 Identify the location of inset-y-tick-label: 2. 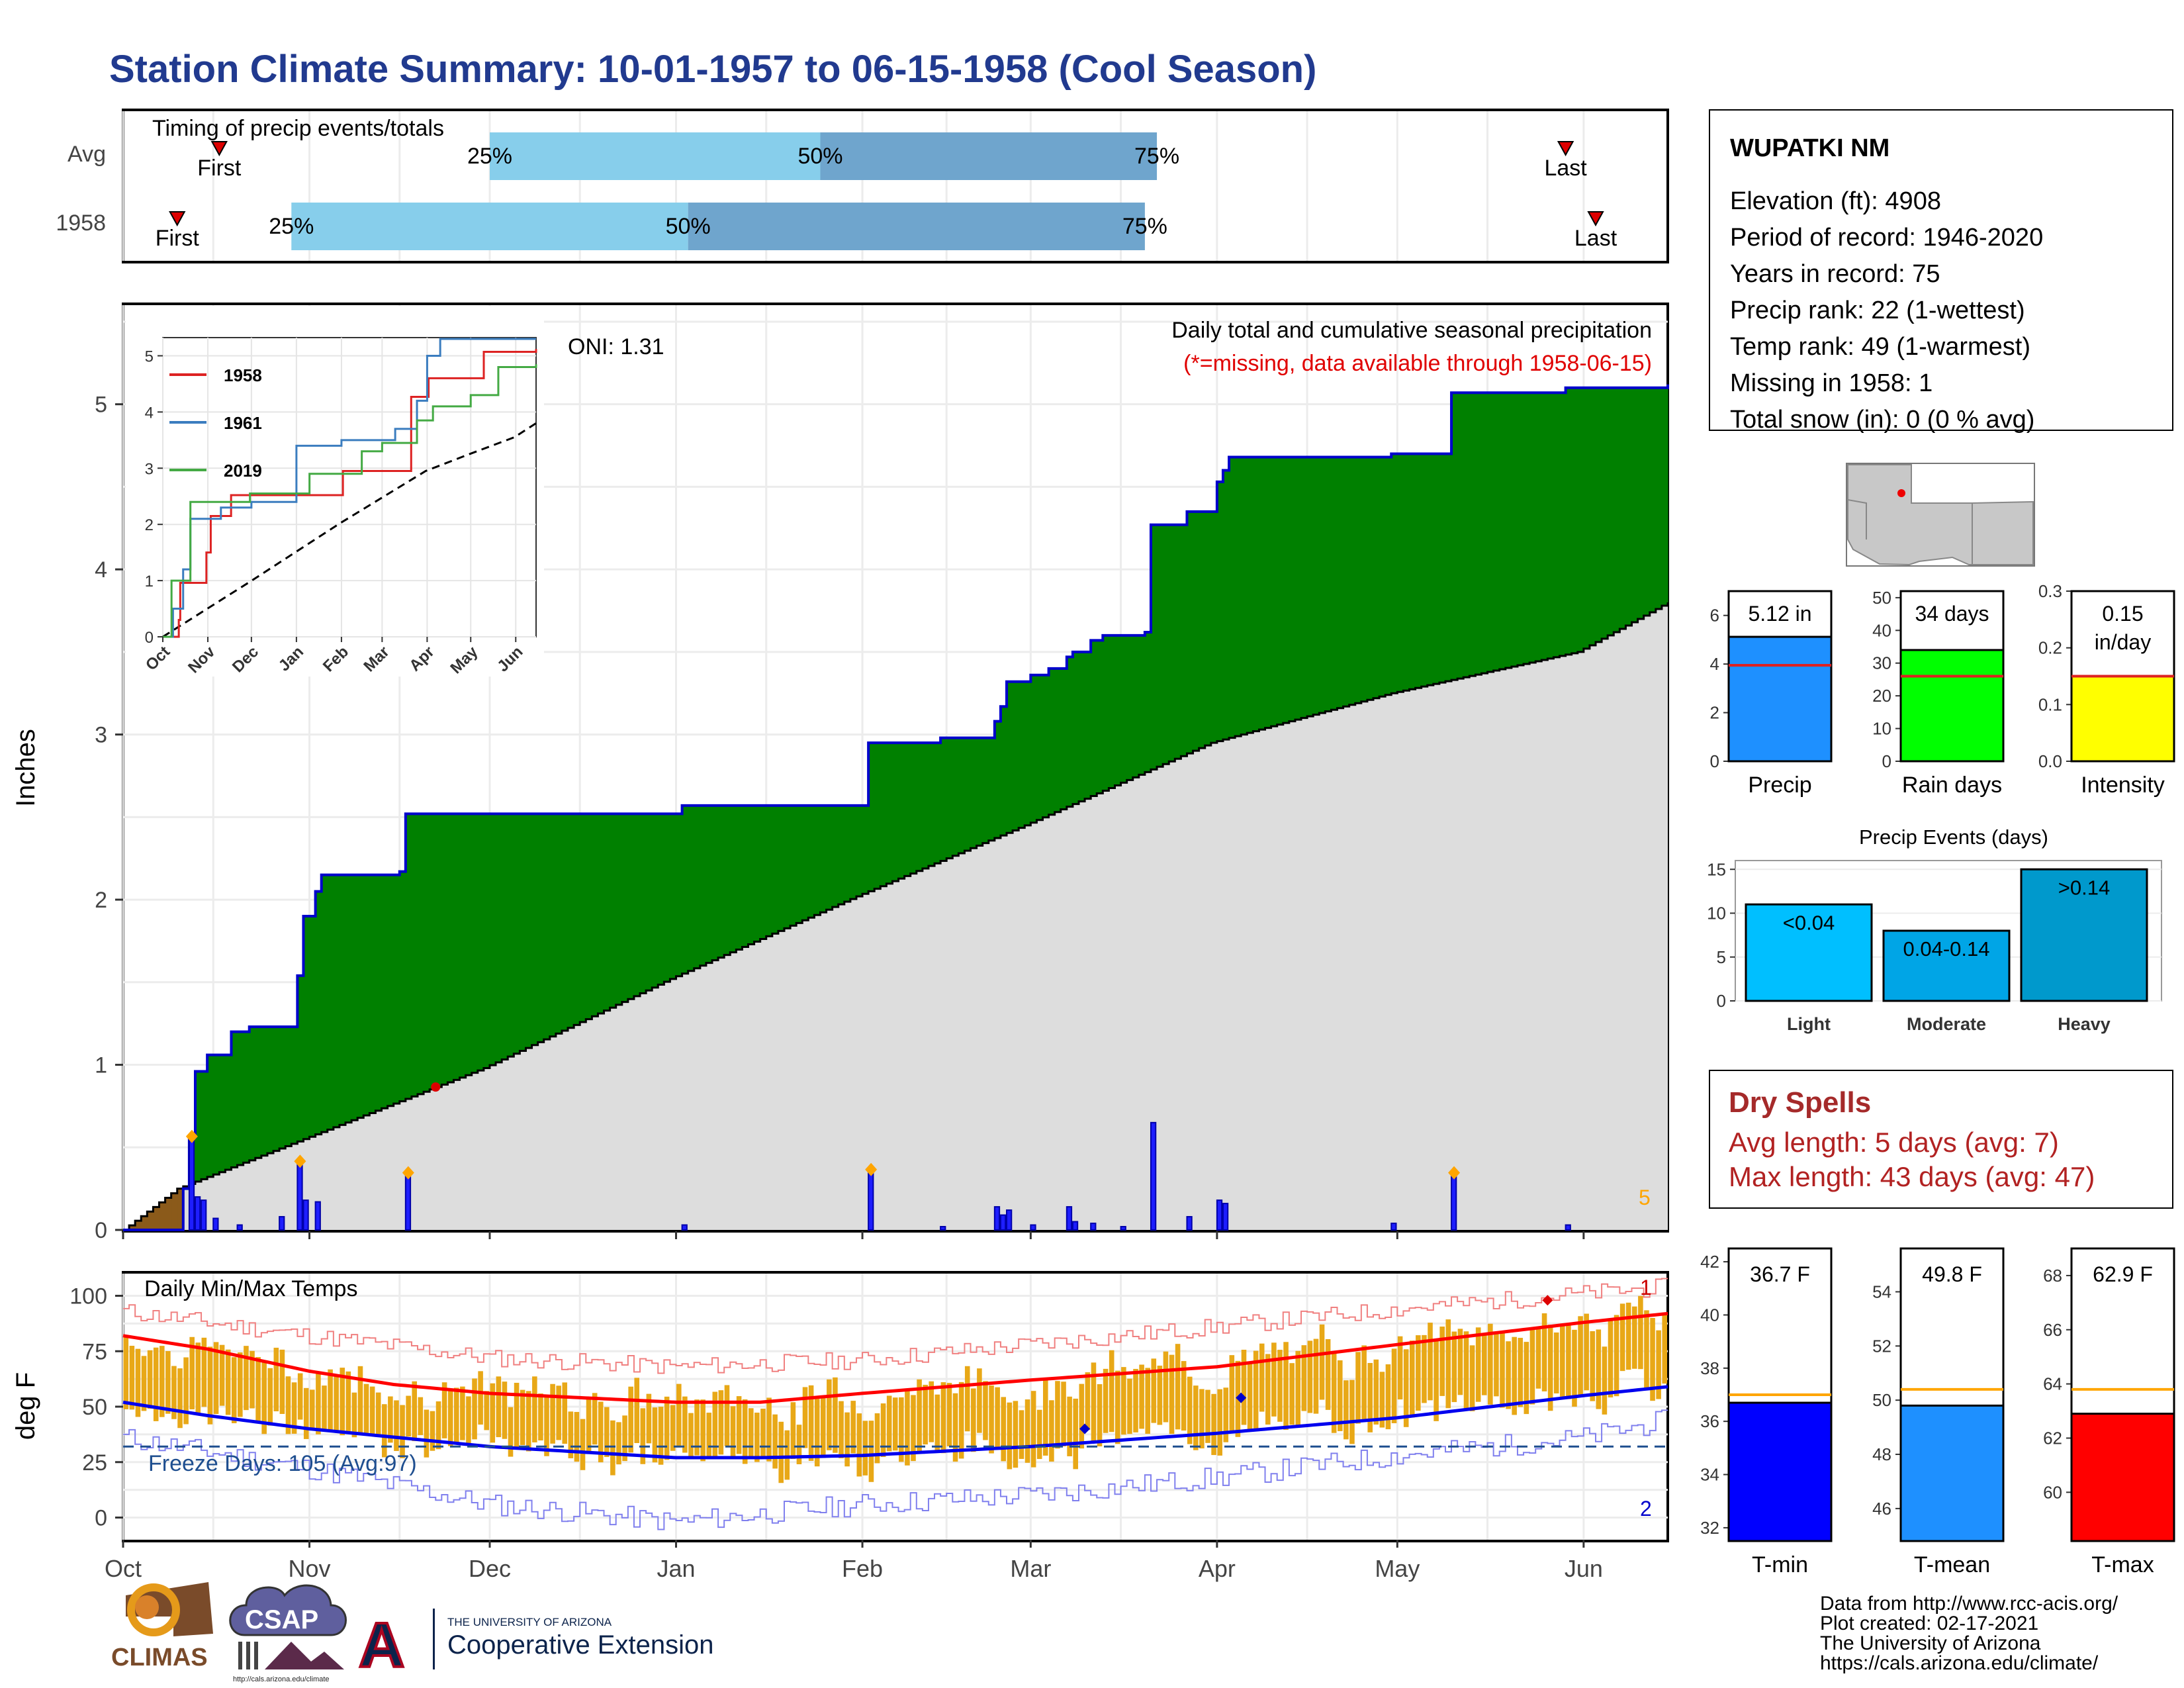
(149, 525).